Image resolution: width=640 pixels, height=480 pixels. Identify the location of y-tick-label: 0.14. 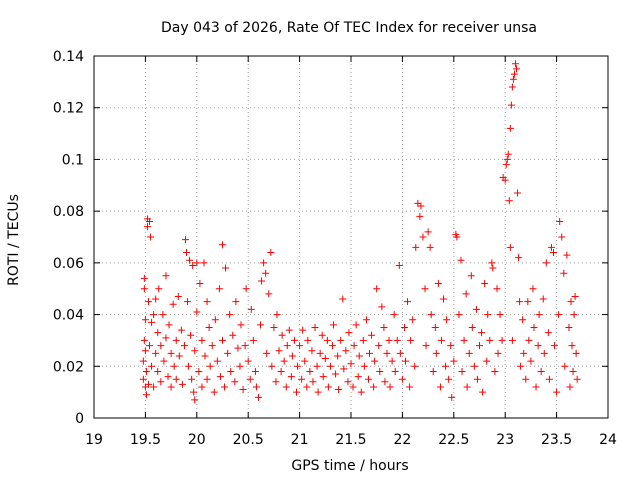
(68, 57).